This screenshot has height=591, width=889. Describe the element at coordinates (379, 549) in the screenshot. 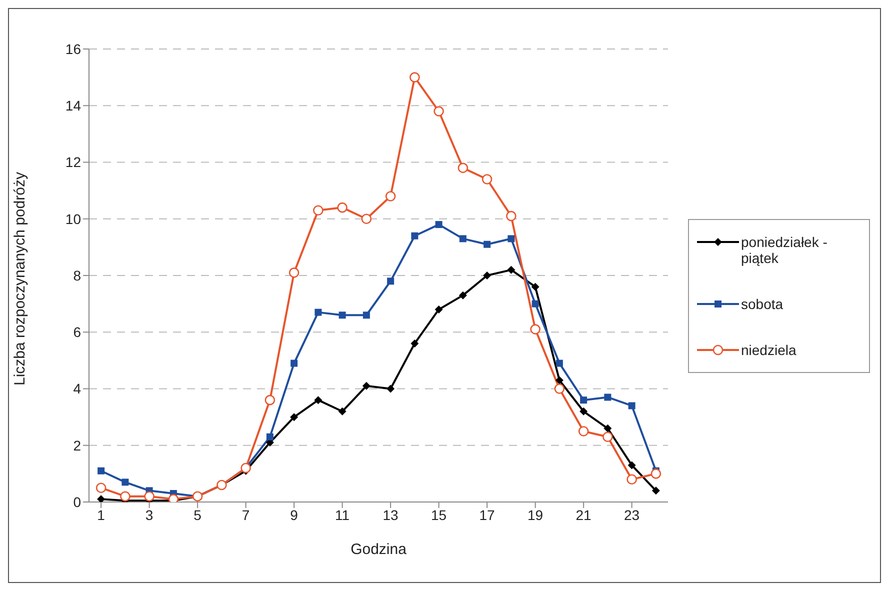

I see `x-axis-title: Godzina` at that location.